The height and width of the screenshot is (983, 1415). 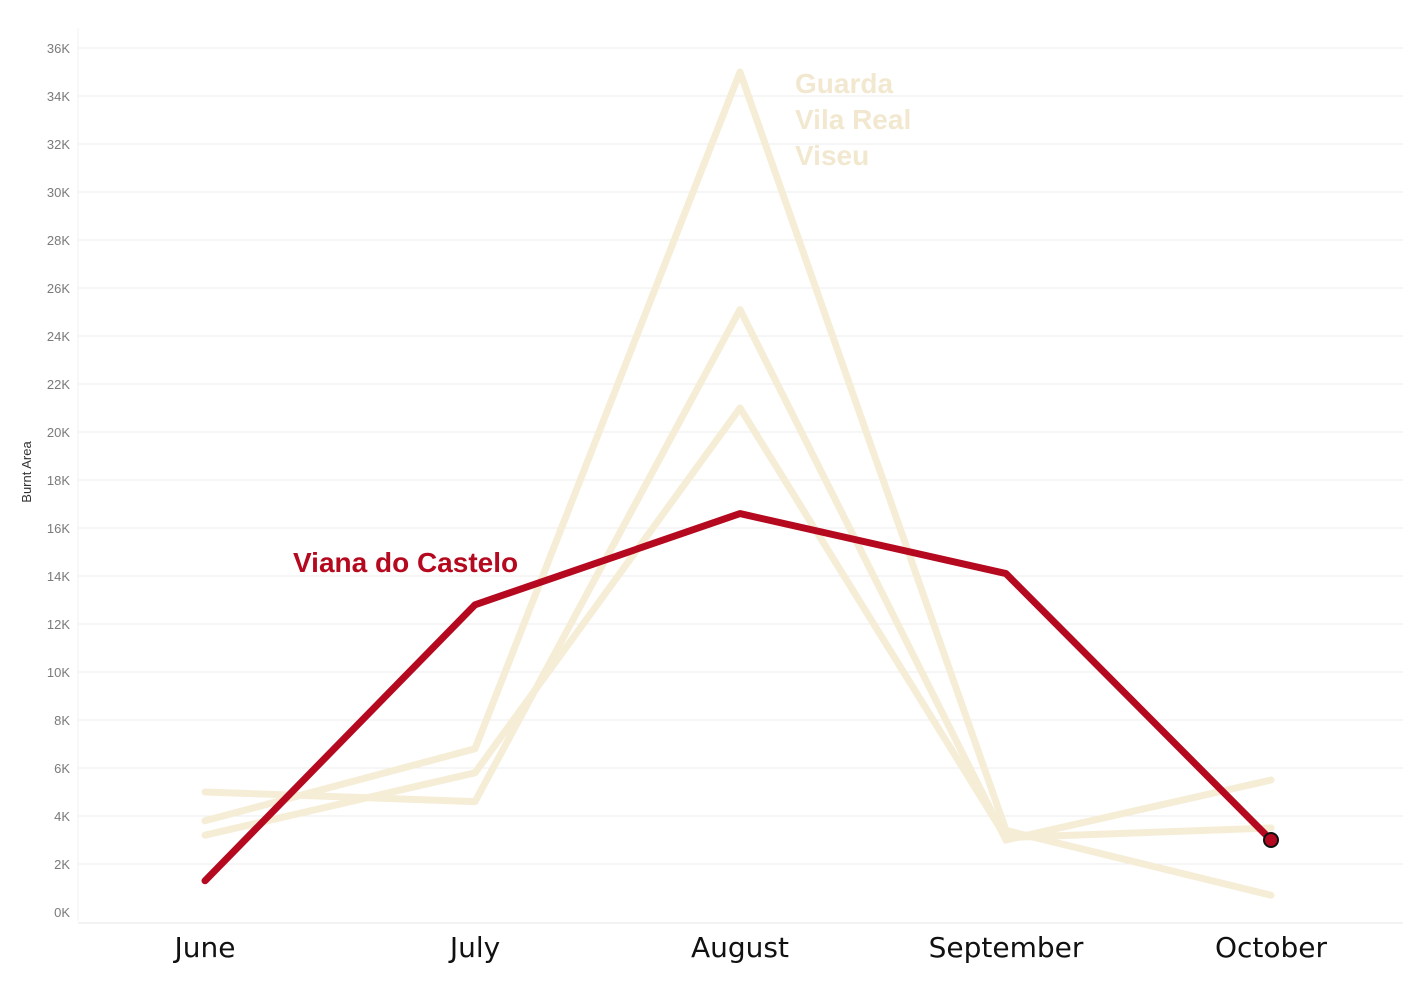 I want to click on y-tick-label: 0K, so click(x=62, y=912).